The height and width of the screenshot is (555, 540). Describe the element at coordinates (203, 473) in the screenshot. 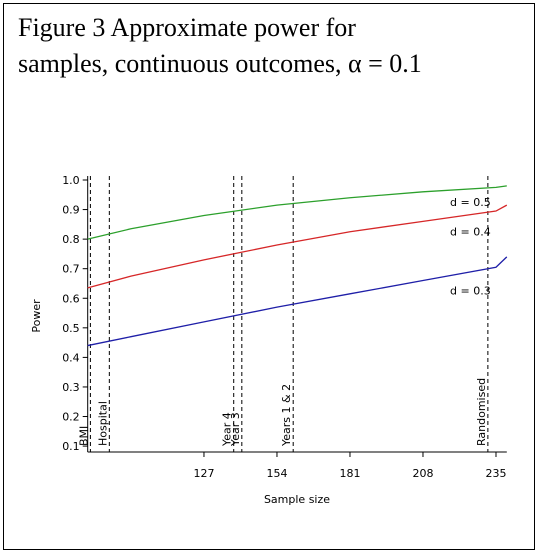

I see `x-tick-label: 127` at that location.